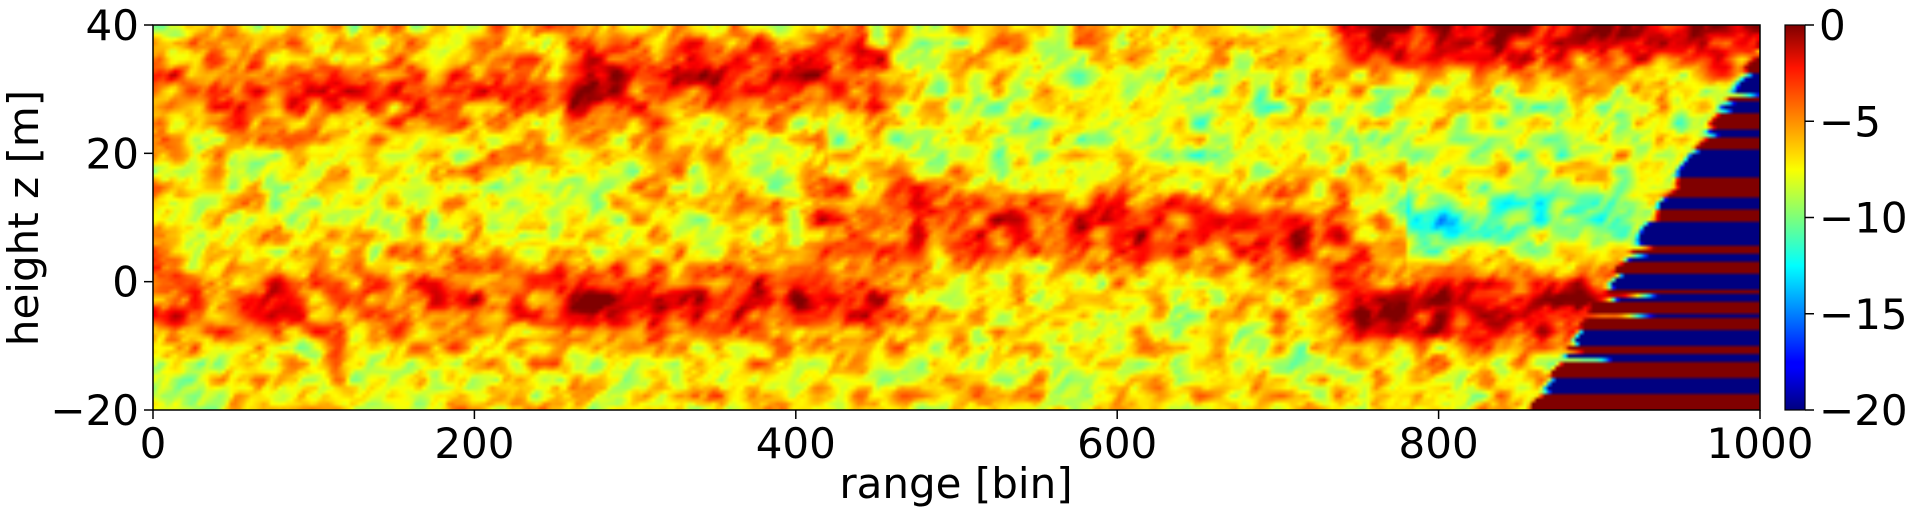 The height and width of the screenshot is (515, 1907). What do you see at coordinates (474, 443) in the screenshot?
I see `x-tick-label: 200` at bounding box center [474, 443].